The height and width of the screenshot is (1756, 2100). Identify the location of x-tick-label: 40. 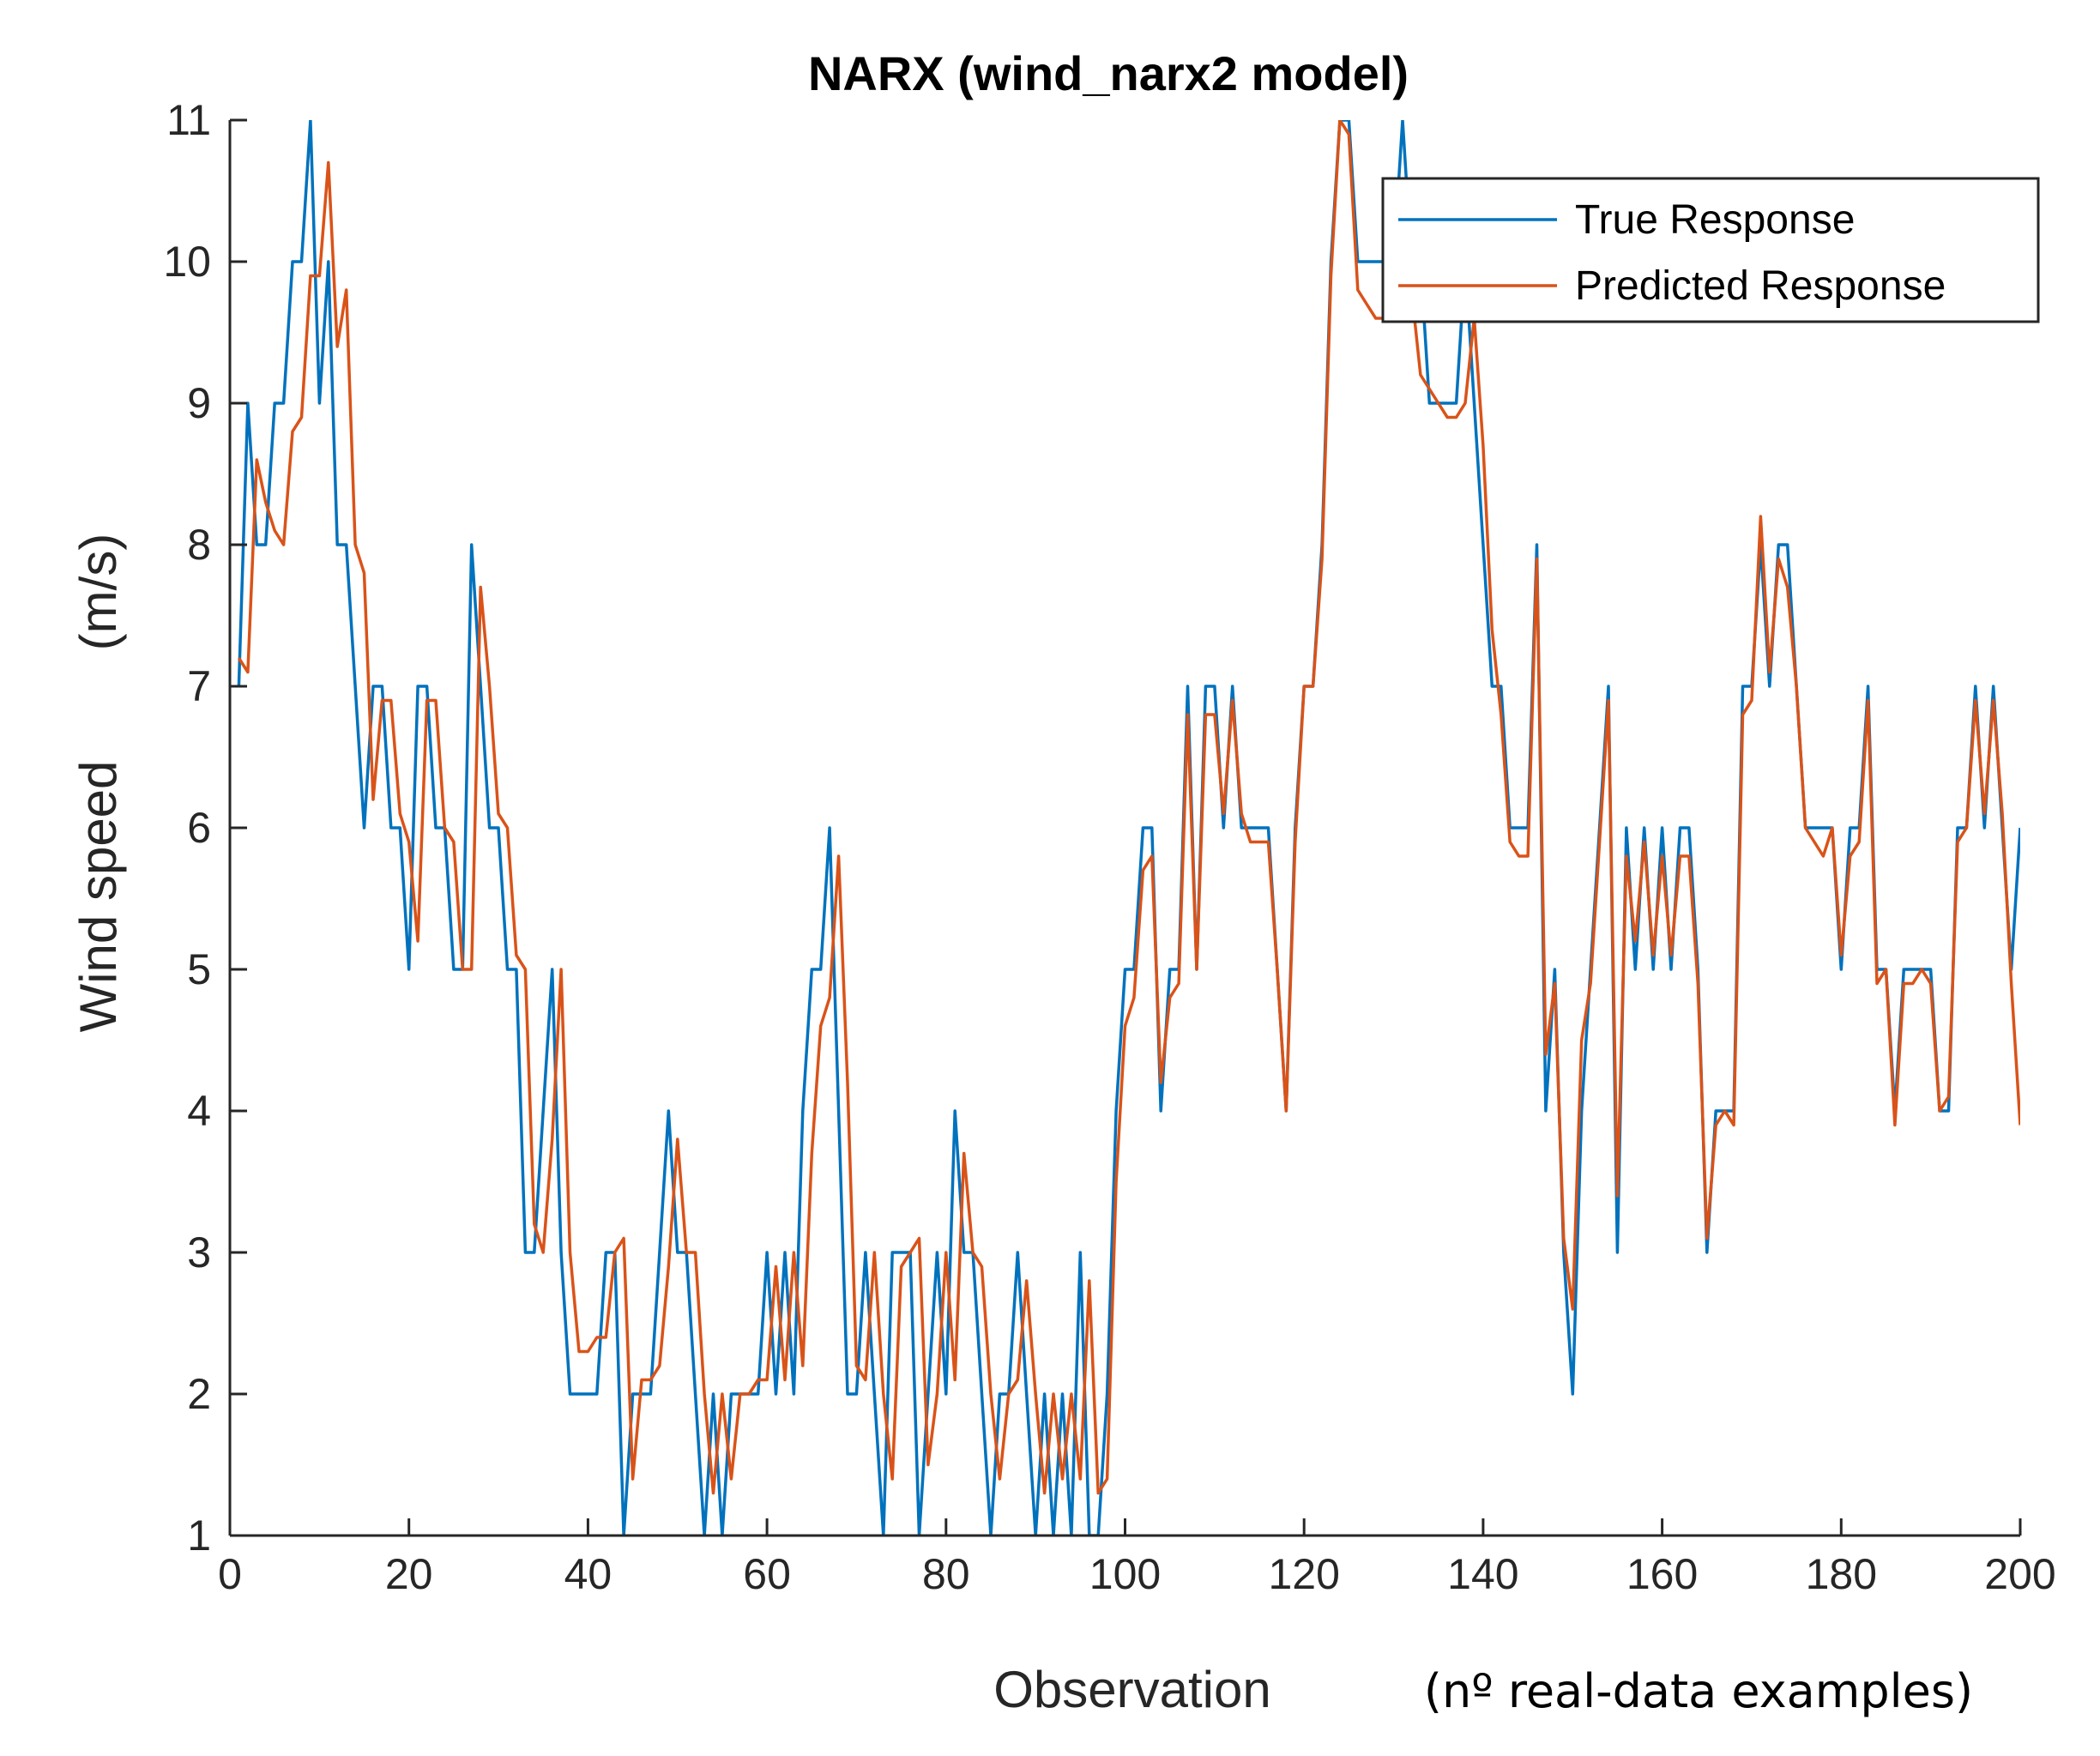
(588, 1574).